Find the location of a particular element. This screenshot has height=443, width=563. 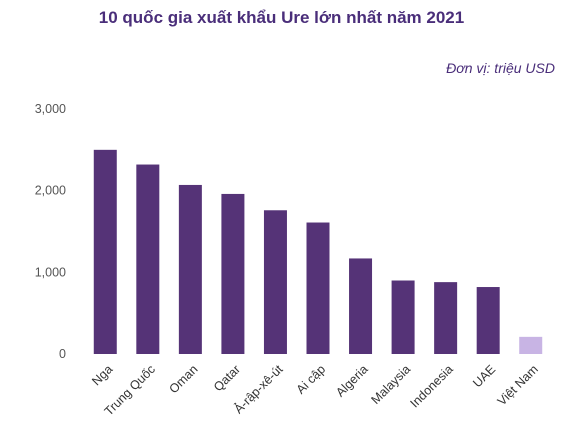

y-tick-label: 3,000 is located at coordinates (50, 109).